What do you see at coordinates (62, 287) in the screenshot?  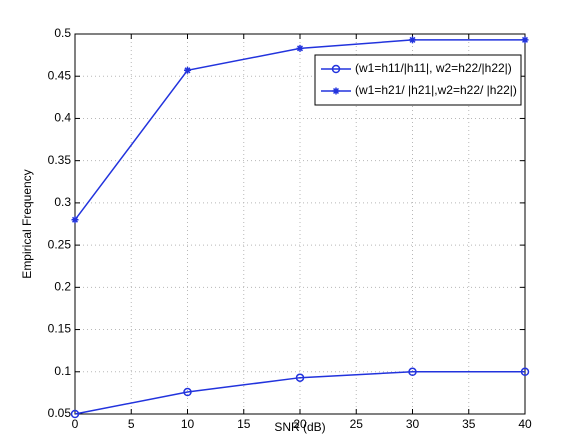 I see `y-tick-label: 0.2` at bounding box center [62, 287].